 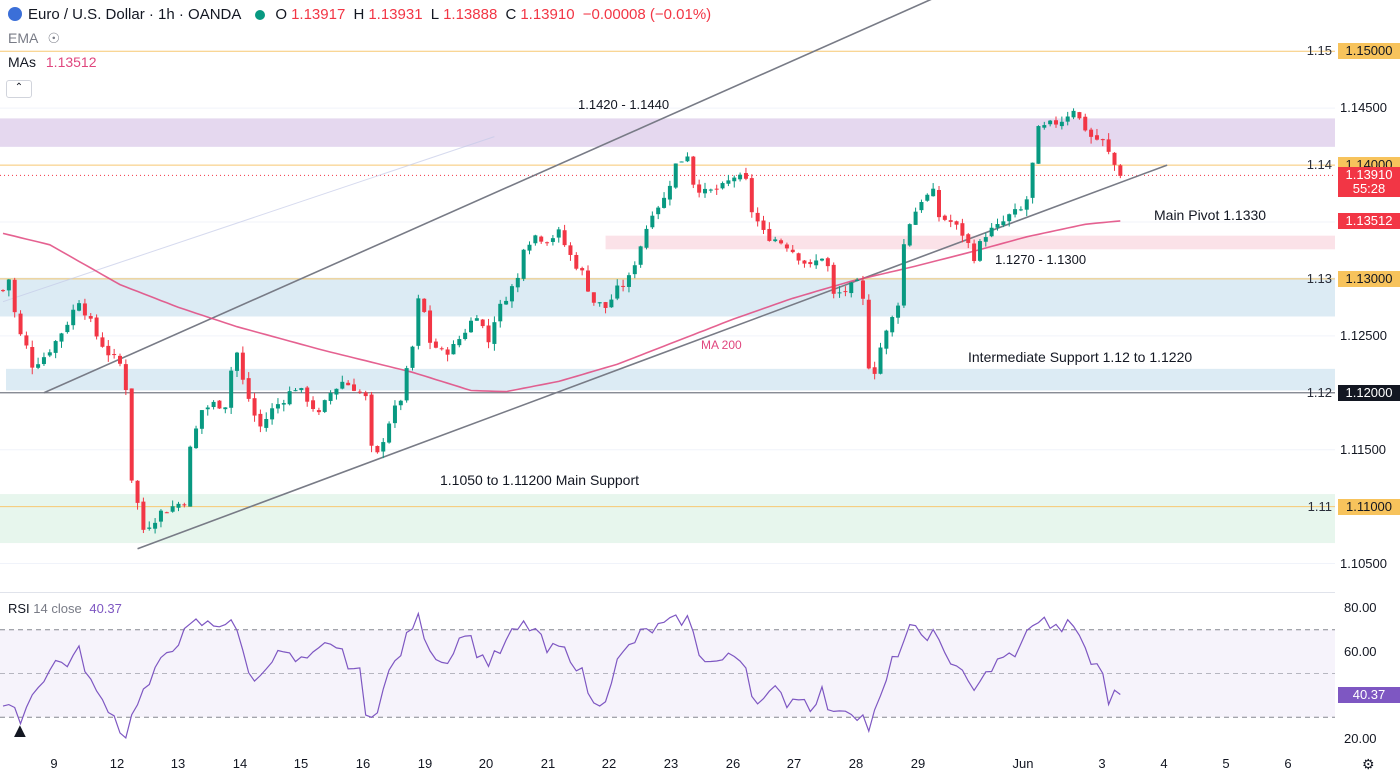 I want to click on time-axis-tick: 19, so click(x=425, y=763).